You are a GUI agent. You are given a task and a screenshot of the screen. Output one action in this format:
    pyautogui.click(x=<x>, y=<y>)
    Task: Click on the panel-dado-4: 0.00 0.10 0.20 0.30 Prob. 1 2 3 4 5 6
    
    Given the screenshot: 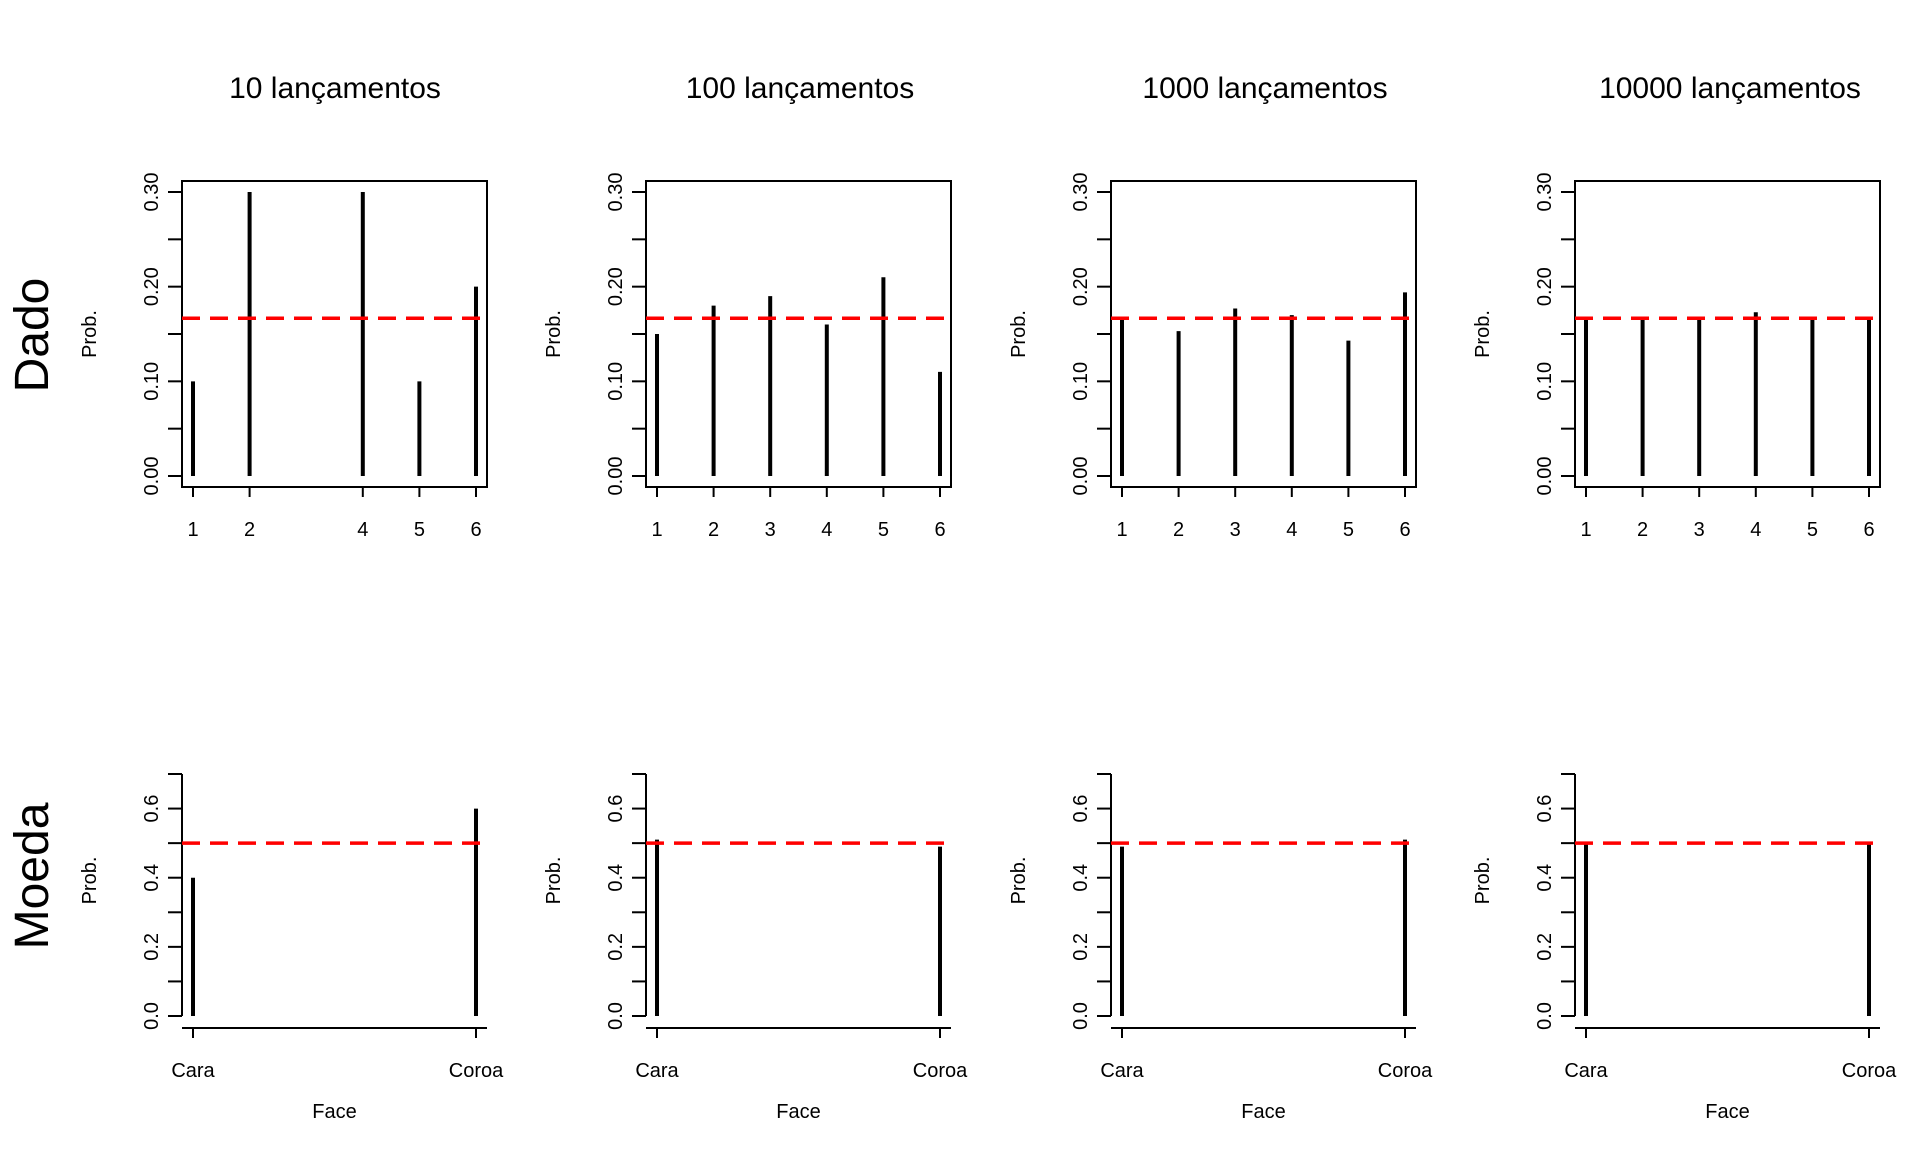 What is the action you would take?
    pyautogui.click(x=1676, y=357)
    